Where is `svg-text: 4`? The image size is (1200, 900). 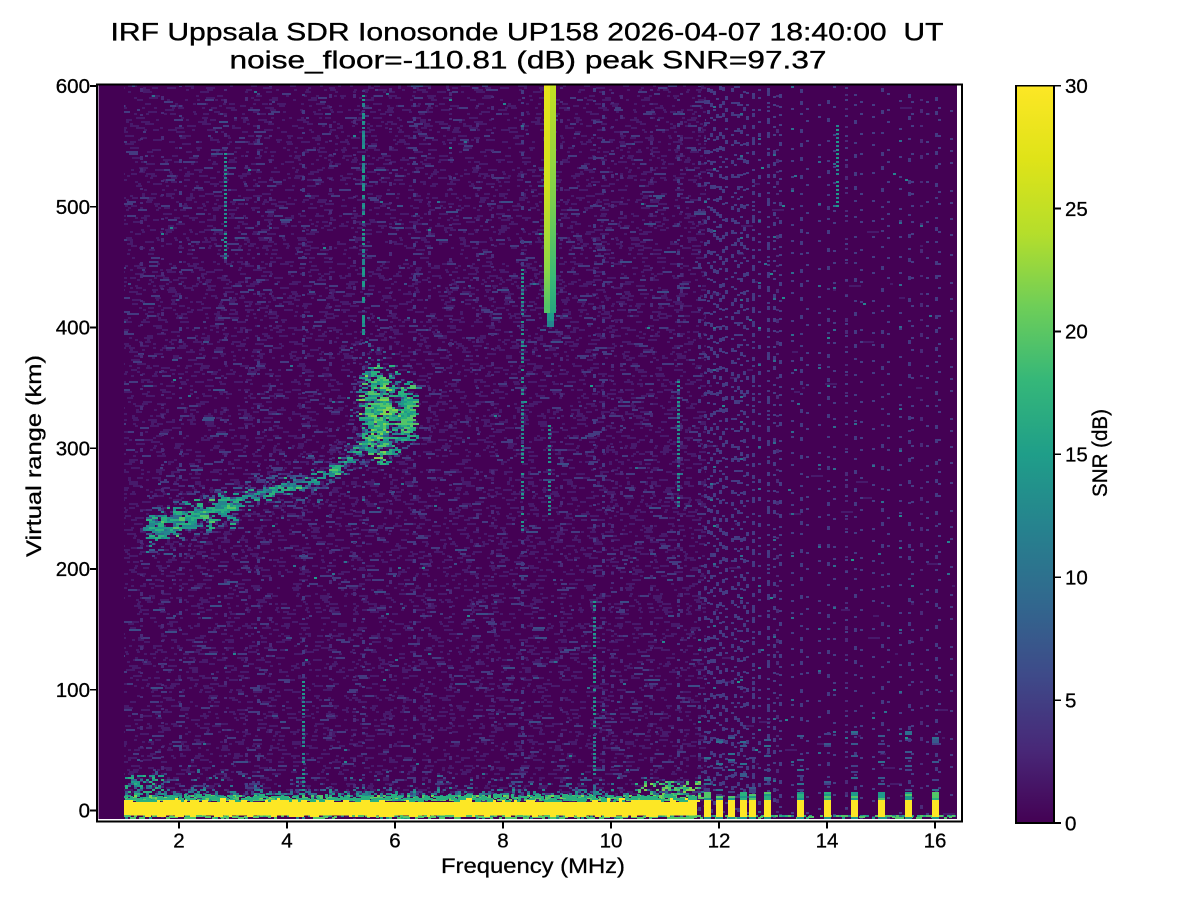
svg-text: 4 is located at coordinates (286, 841).